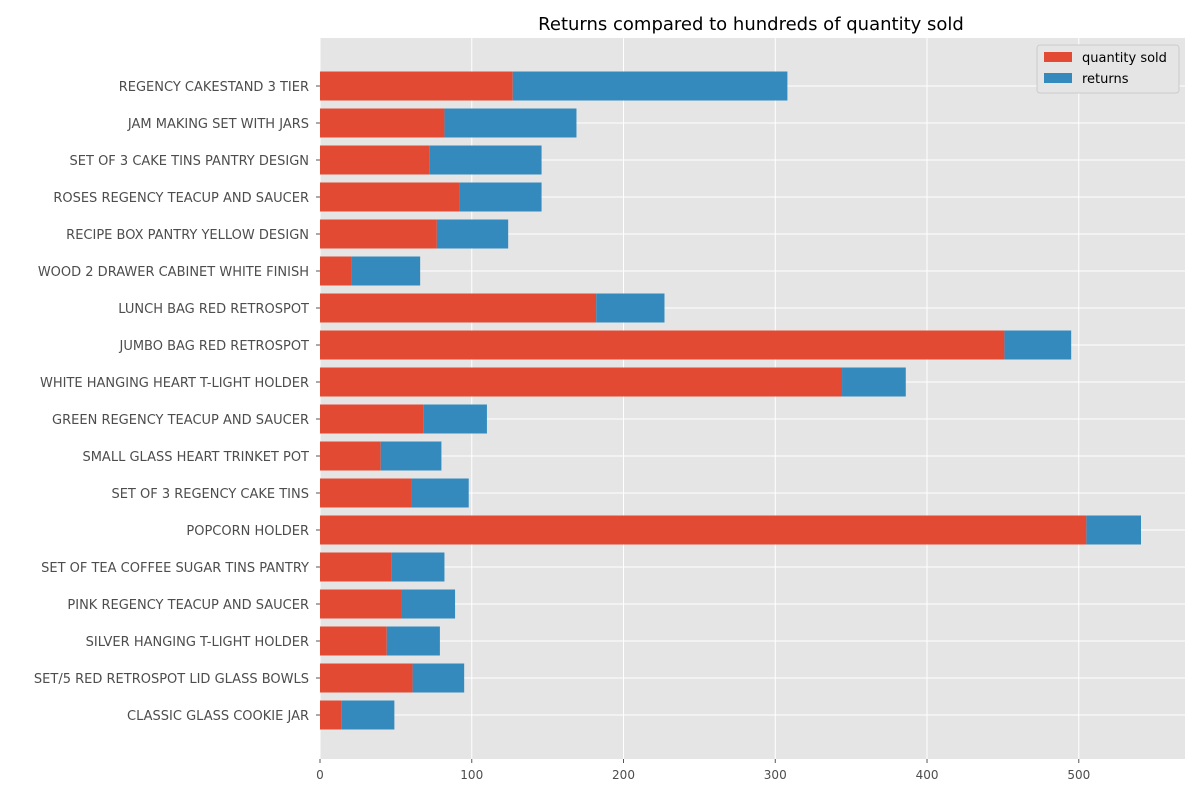 The width and height of the screenshot is (1200, 800). I want to click on y-tick-label: CLASSIC GLASS COOKIE JAR, so click(218, 716).